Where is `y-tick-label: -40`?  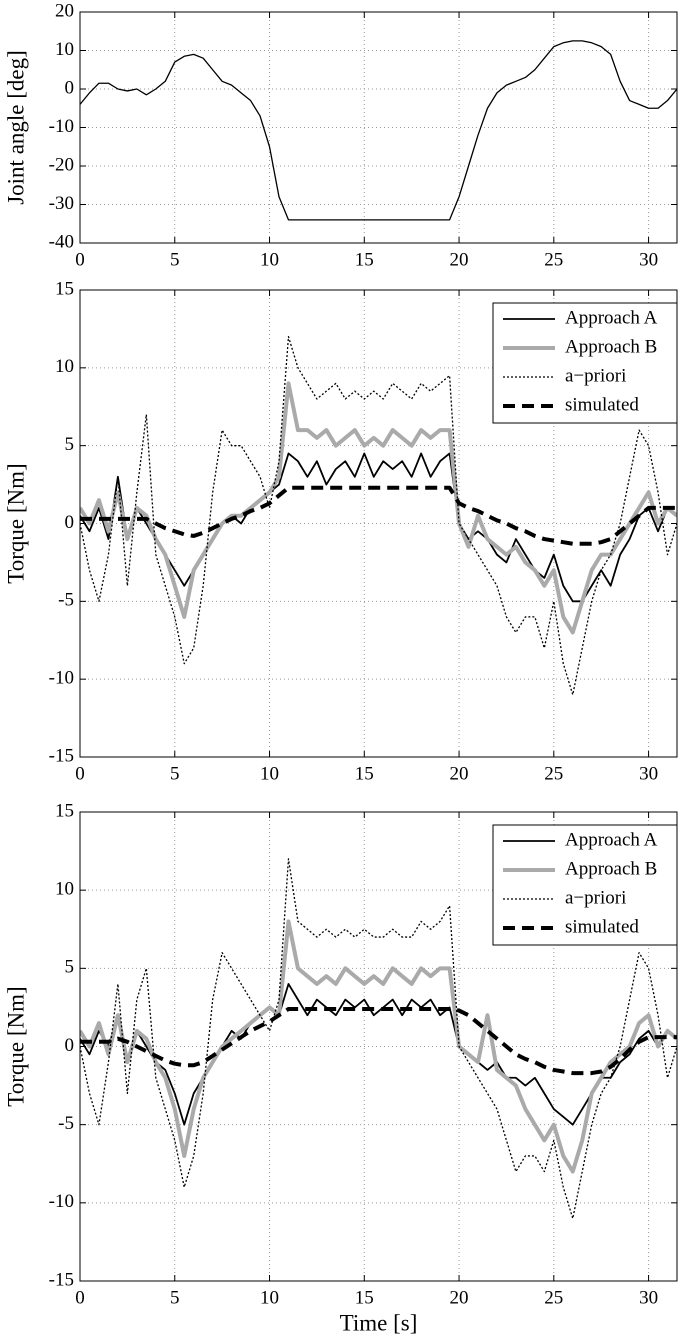
y-tick-label: -40 is located at coordinates (61, 241).